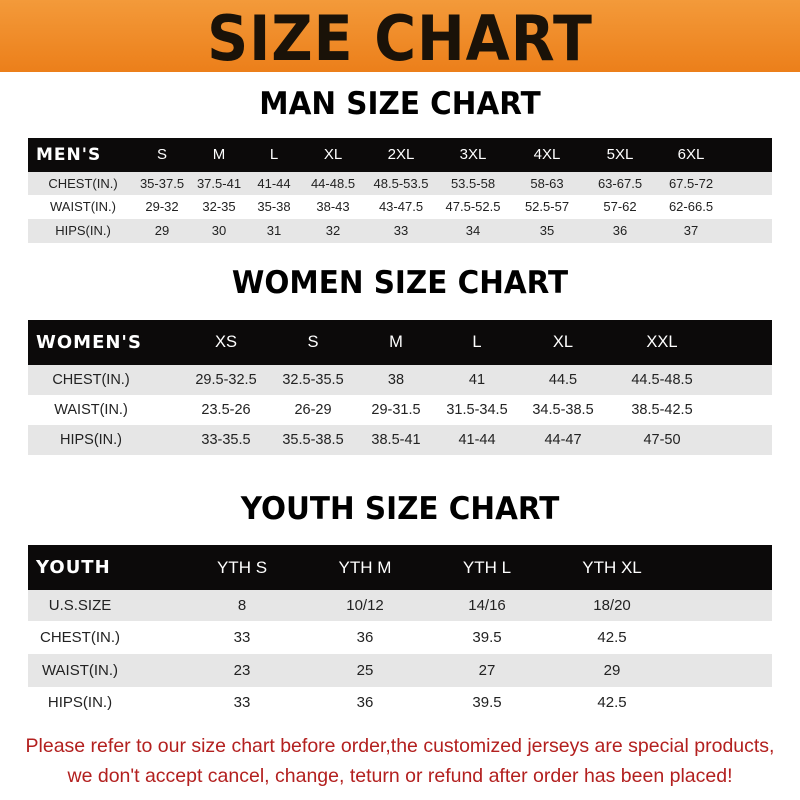  What do you see at coordinates (89, 342) in the screenshot?
I see `table-title-cell: WOMEN'S` at bounding box center [89, 342].